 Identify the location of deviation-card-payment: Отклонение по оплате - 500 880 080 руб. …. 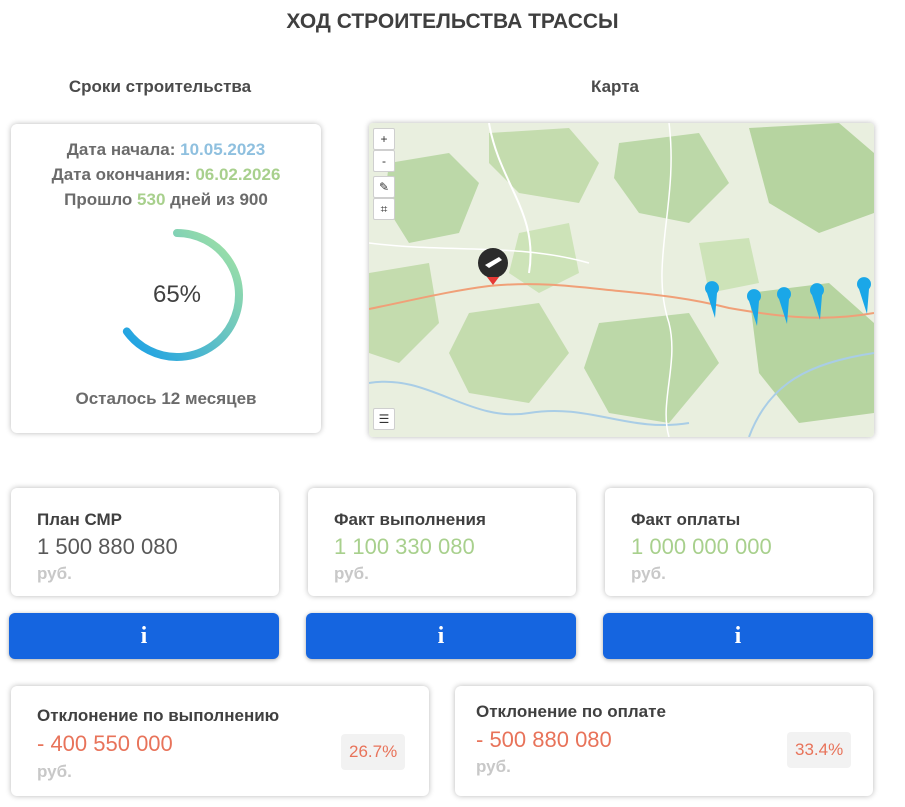
(664, 741).